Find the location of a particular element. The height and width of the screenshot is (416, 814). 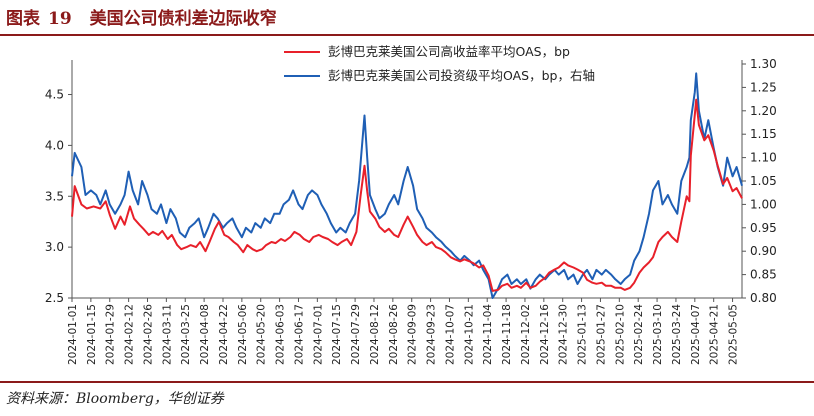

right-axis-tick-label: 0.95 is located at coordinates (763, 228).